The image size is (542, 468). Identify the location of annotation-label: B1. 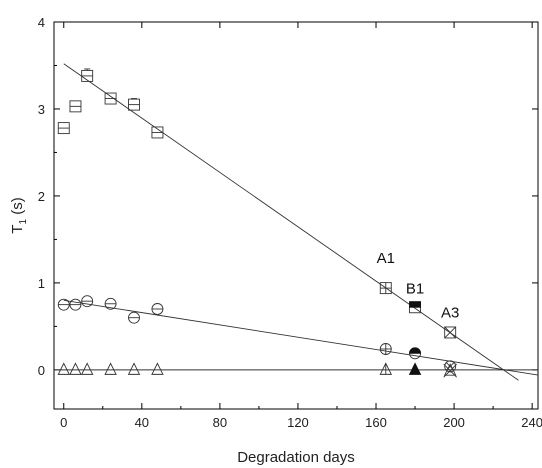
(415, 288).